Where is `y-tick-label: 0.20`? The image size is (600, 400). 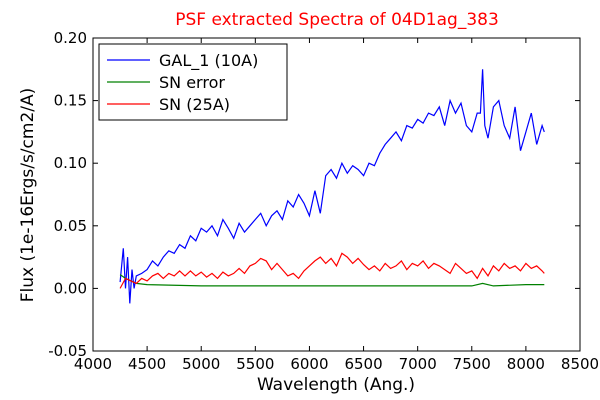
y-tick-label: 0.20 is located at coordinates (70, 38).